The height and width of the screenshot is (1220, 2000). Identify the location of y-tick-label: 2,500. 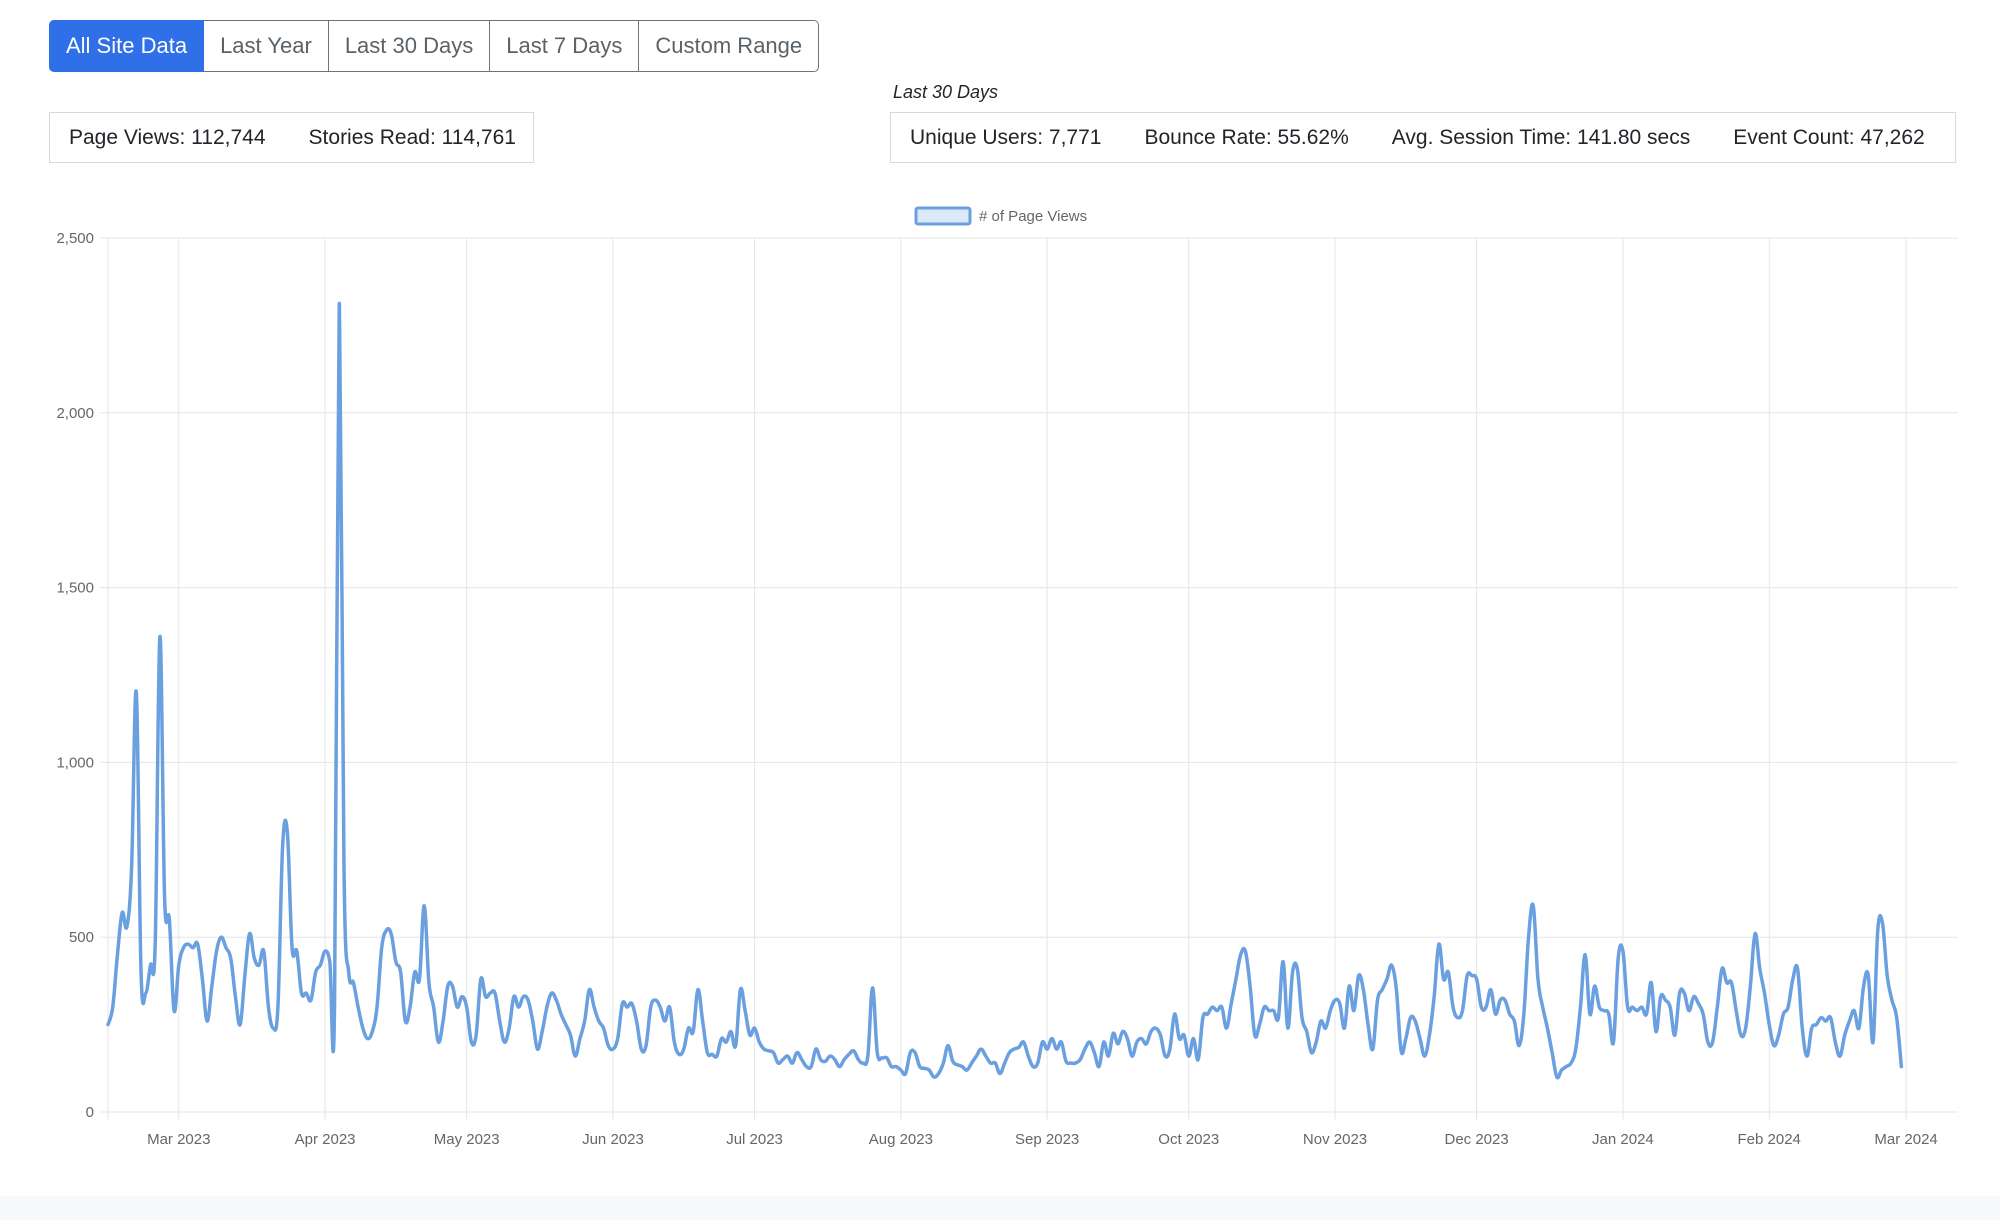
(75, 238).